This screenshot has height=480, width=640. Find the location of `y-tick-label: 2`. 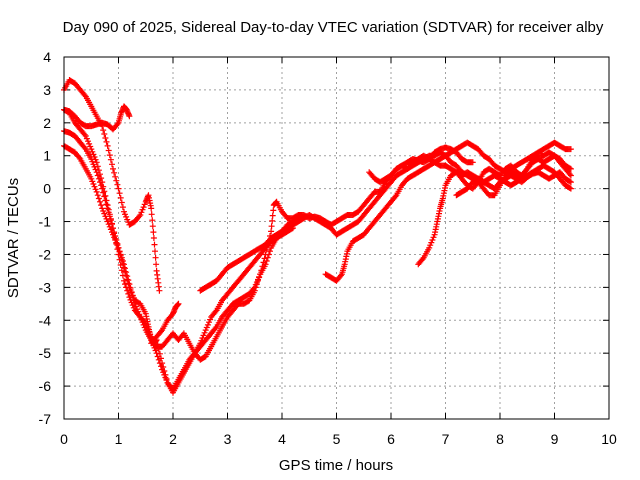

y-tick-label: 2 is located at coordinates (47, 123).